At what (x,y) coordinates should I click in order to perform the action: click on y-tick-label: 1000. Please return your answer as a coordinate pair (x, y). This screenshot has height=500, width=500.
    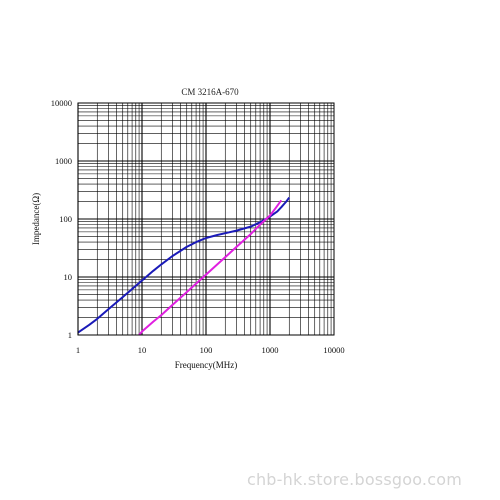
    Looking at the image, I should click on (63, 161).